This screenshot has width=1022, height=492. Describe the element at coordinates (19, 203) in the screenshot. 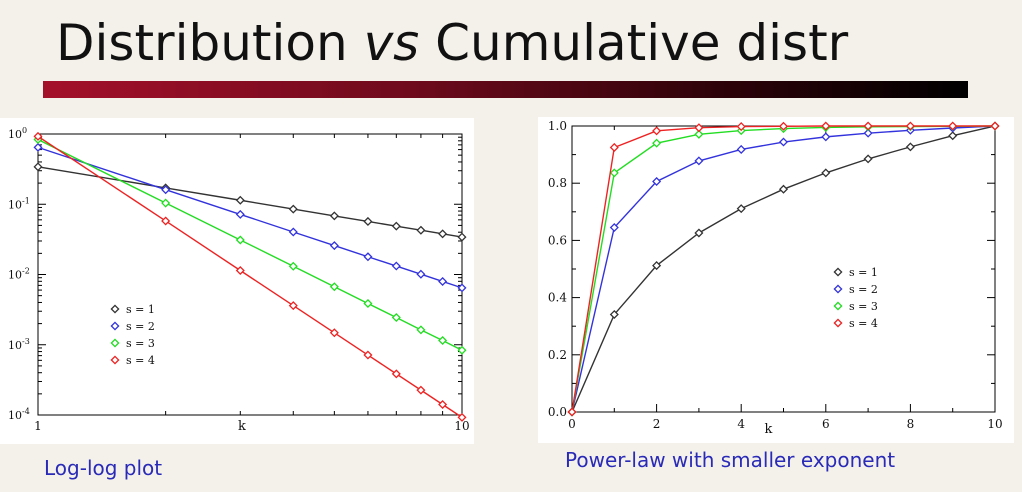

I see `y-tick-label: 10⁻¹` at that location.